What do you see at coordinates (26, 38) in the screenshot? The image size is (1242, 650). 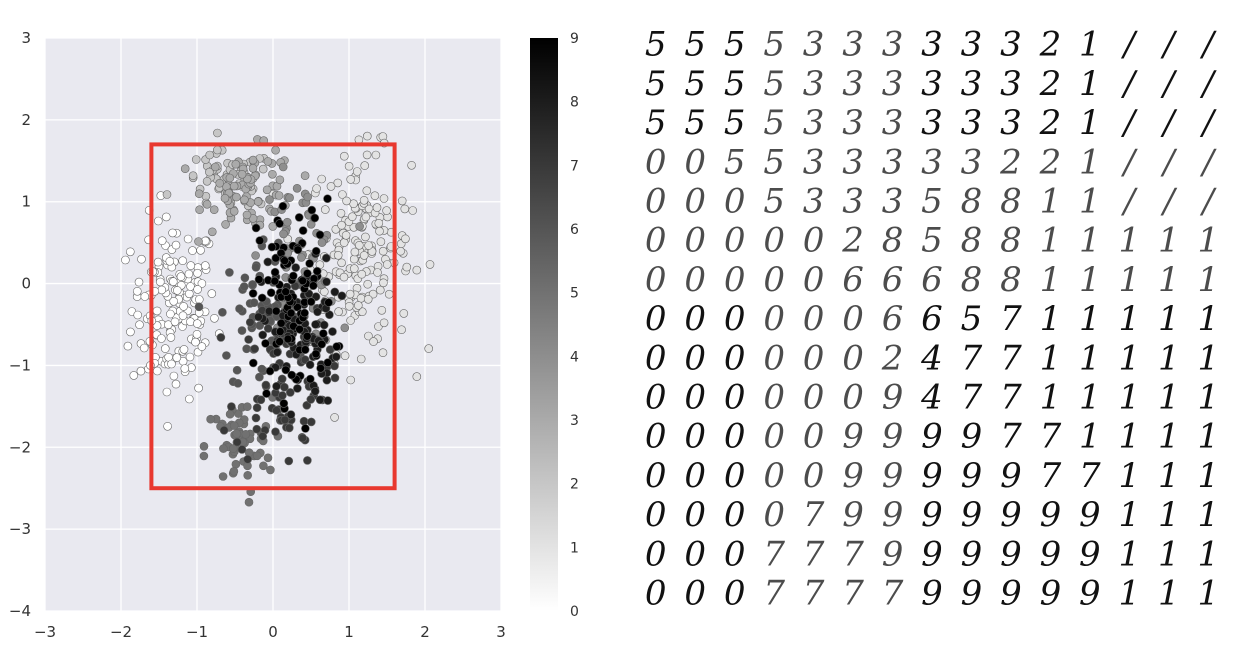 I see `y-tick-label: 3` at bounding box center [26, 38].